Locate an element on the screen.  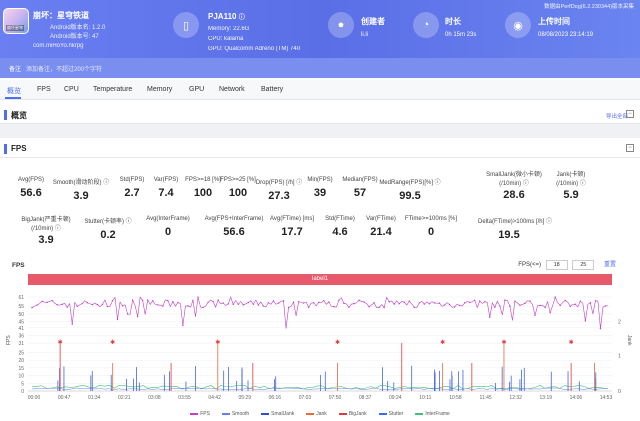
tab-cpu: CPU is located at coordinates (71, 89).